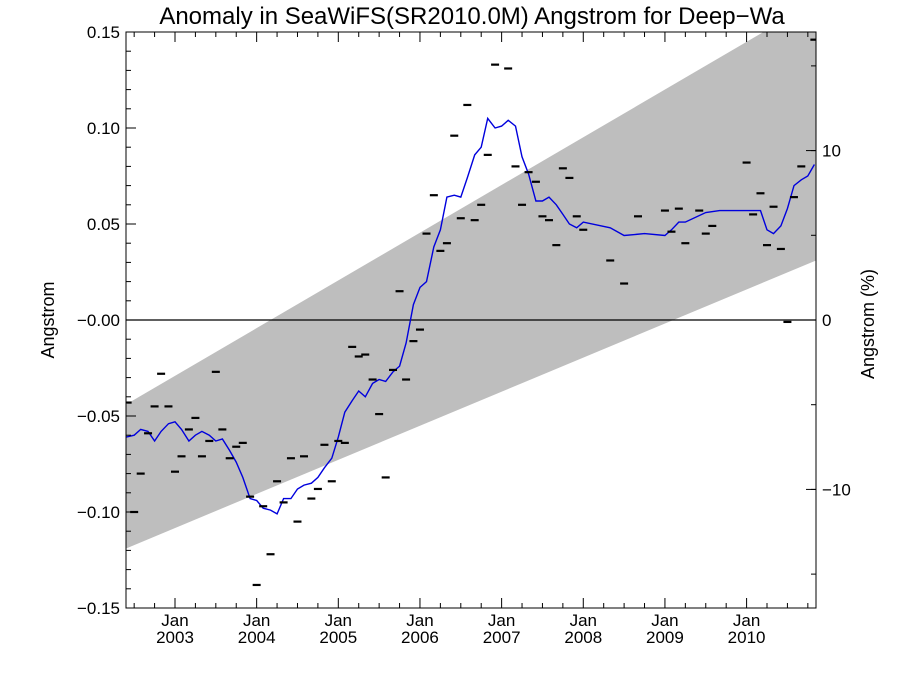  What do you see at coordinates (175, 637) in the screenshot?
I see `x-tick-year-0: 2003` at bounding box center [175, 637].